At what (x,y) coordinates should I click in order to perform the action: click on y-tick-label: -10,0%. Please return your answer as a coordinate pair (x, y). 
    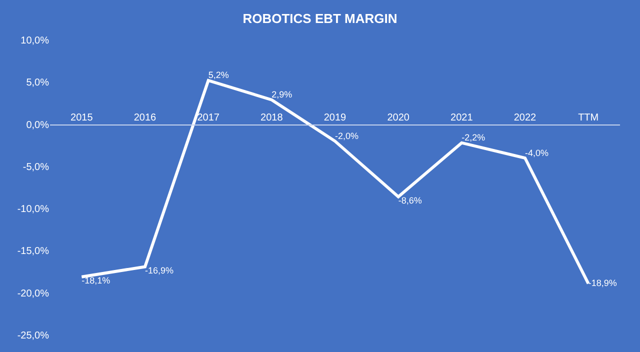
    Looking at the image, I should click on (33, 210).